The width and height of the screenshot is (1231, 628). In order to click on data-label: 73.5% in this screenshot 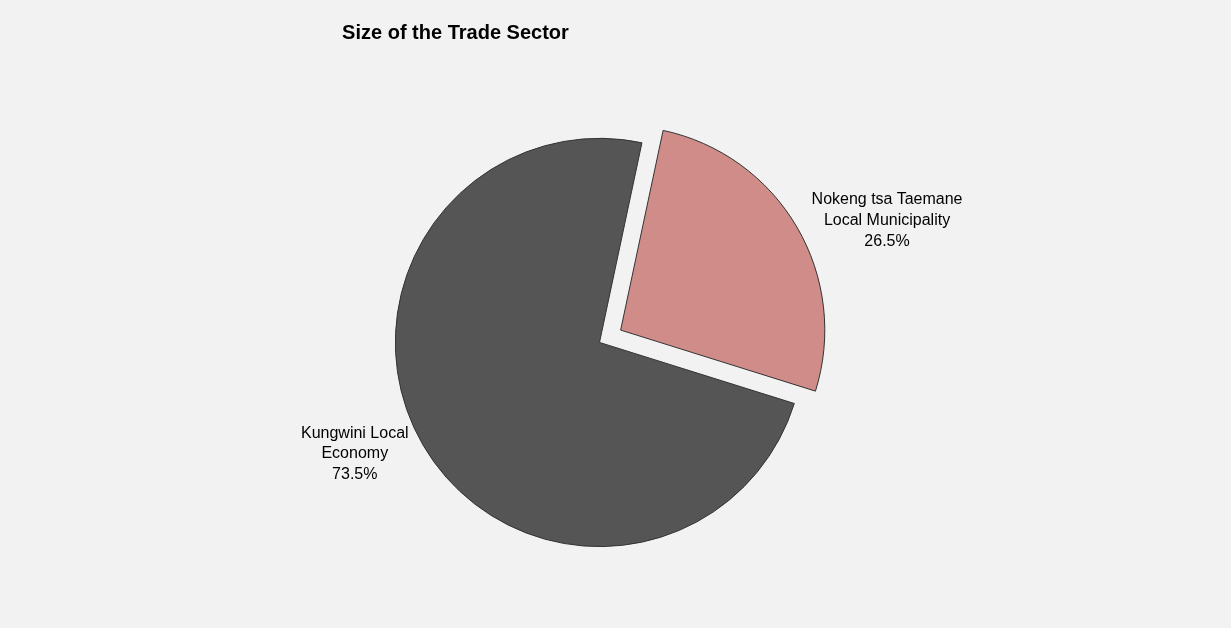, I will do `click(355, 474)`.